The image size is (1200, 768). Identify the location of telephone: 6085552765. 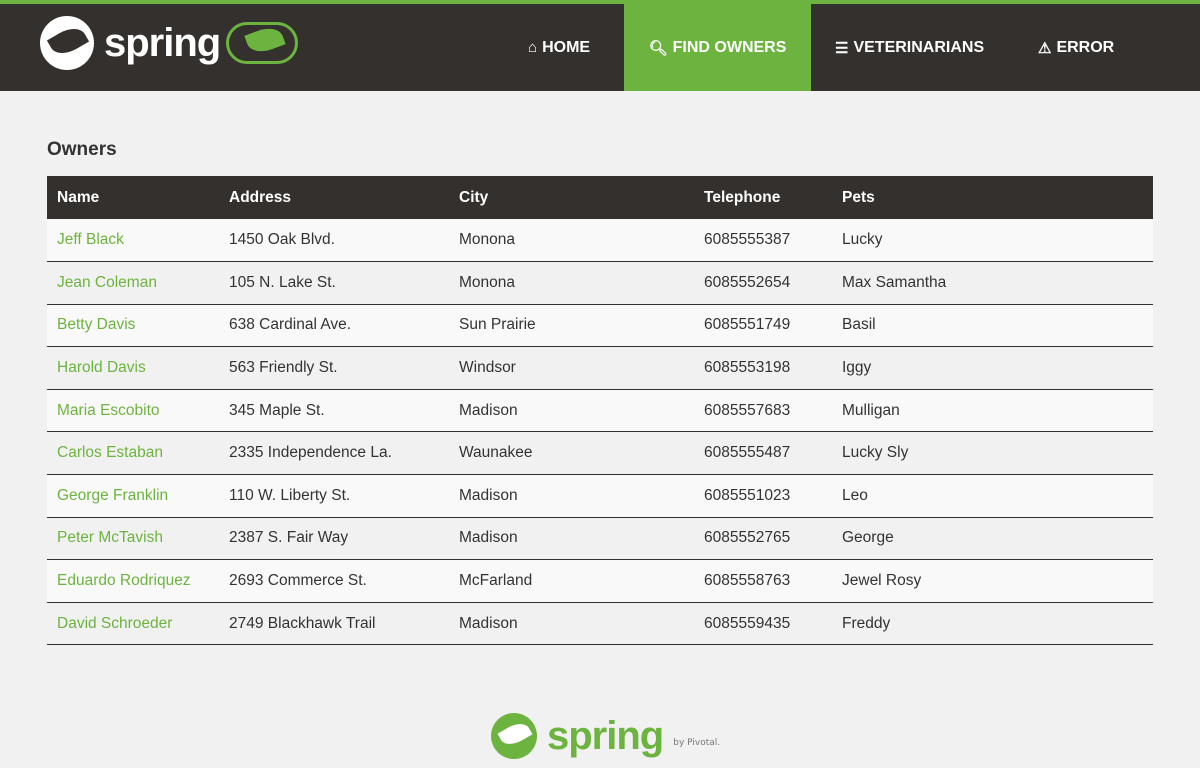
(747, 538).